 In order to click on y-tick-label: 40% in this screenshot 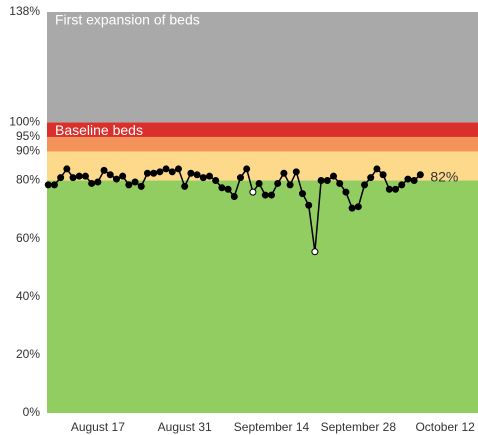, I will do `click(28, 296)`.